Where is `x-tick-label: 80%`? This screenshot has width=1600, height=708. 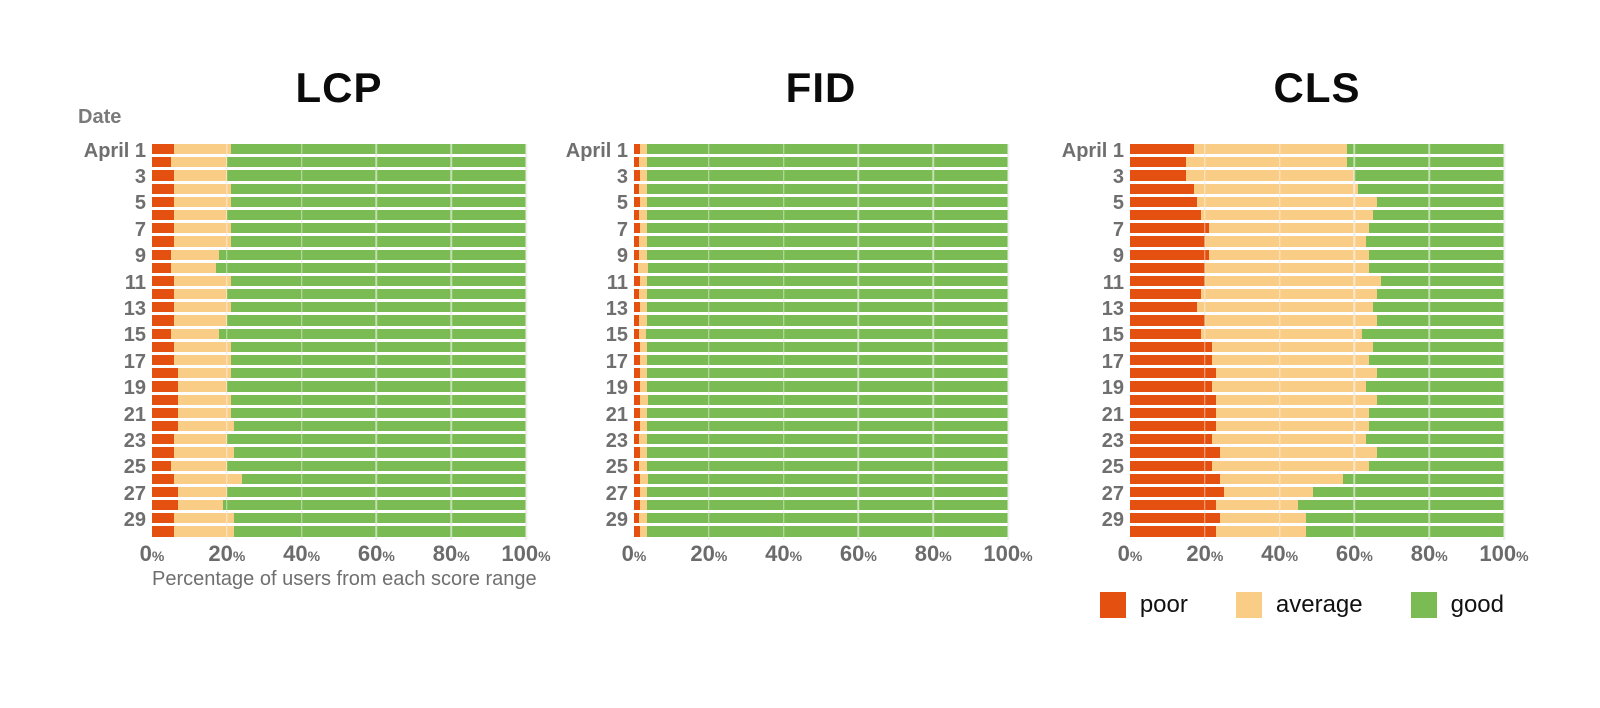 x-tick-label: 80% is located at coordinates (933, 553).